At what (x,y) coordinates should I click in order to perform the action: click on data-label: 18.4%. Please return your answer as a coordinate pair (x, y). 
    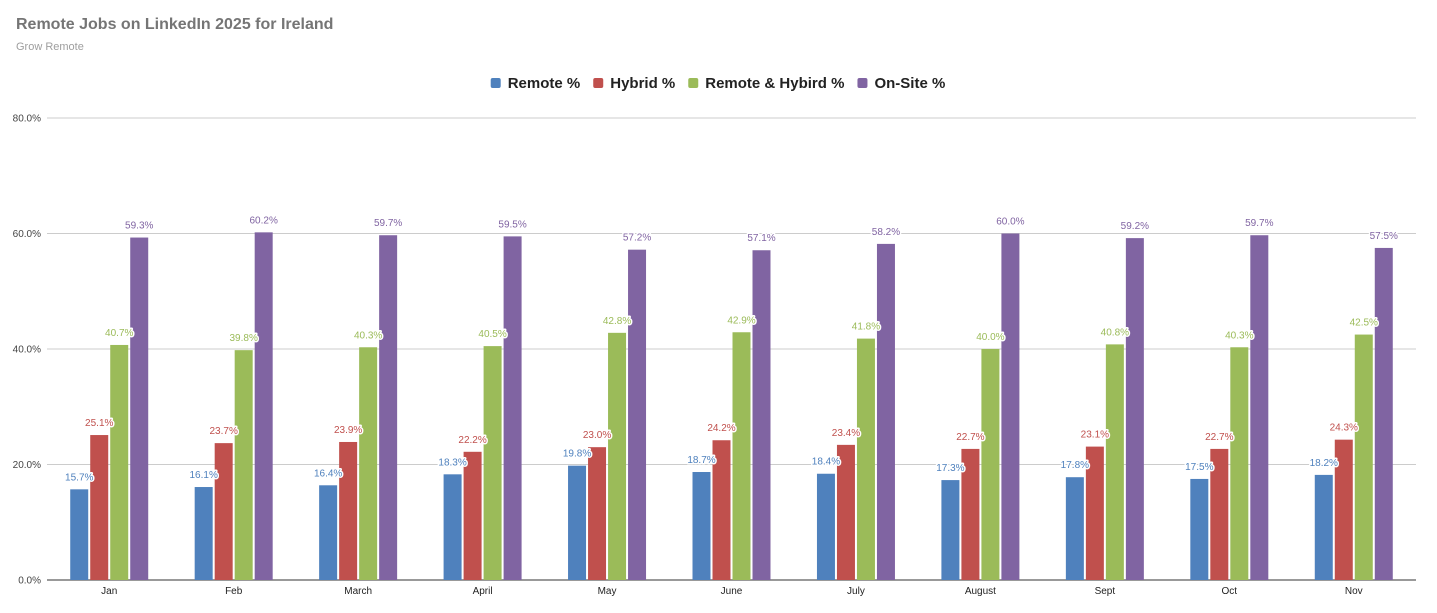
    Looking at the image, I should click on (826, 462).